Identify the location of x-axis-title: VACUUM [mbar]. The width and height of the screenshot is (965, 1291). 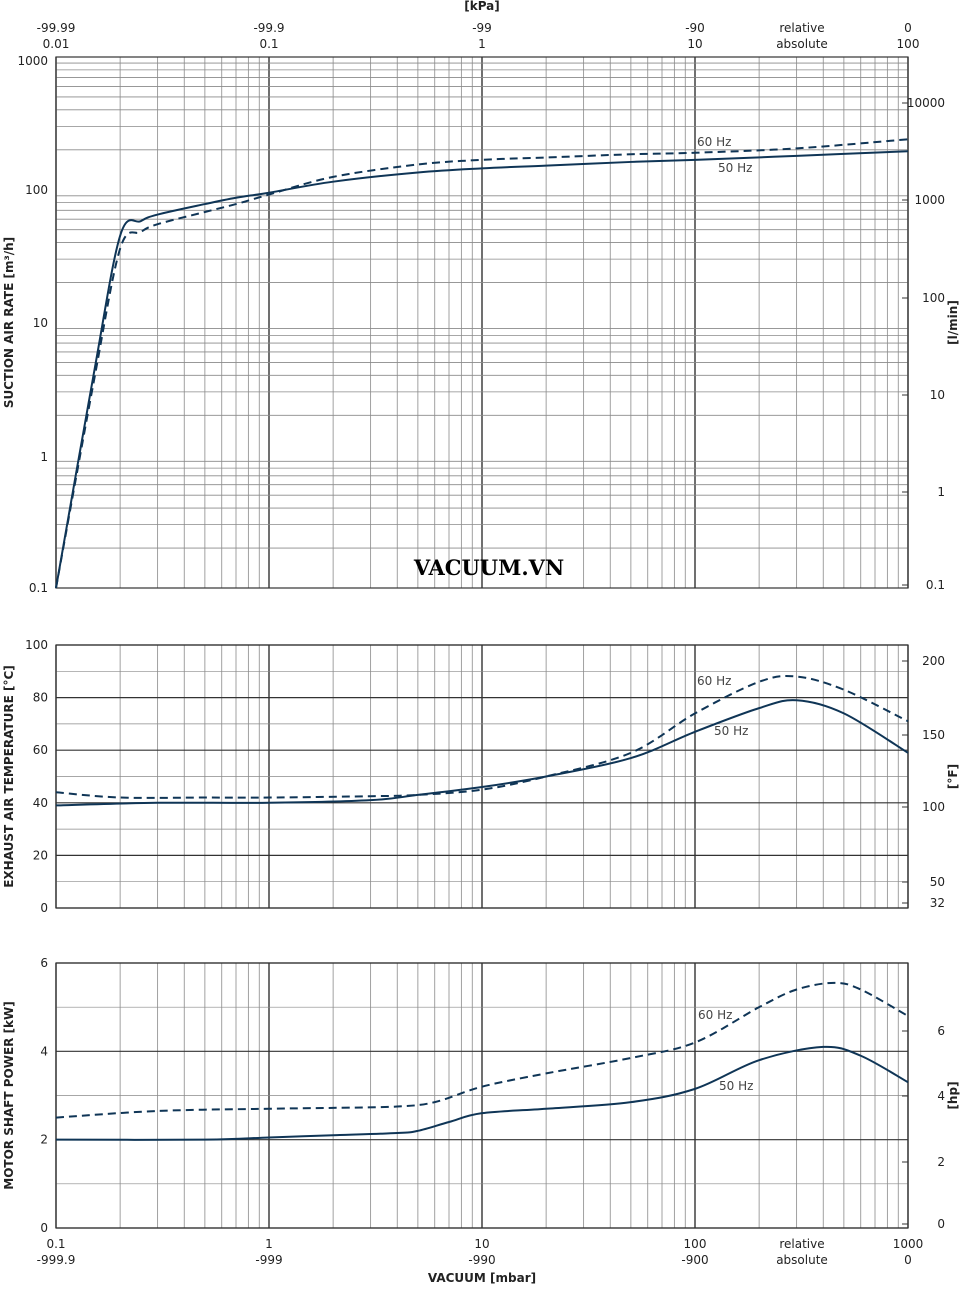
(482, 1278).